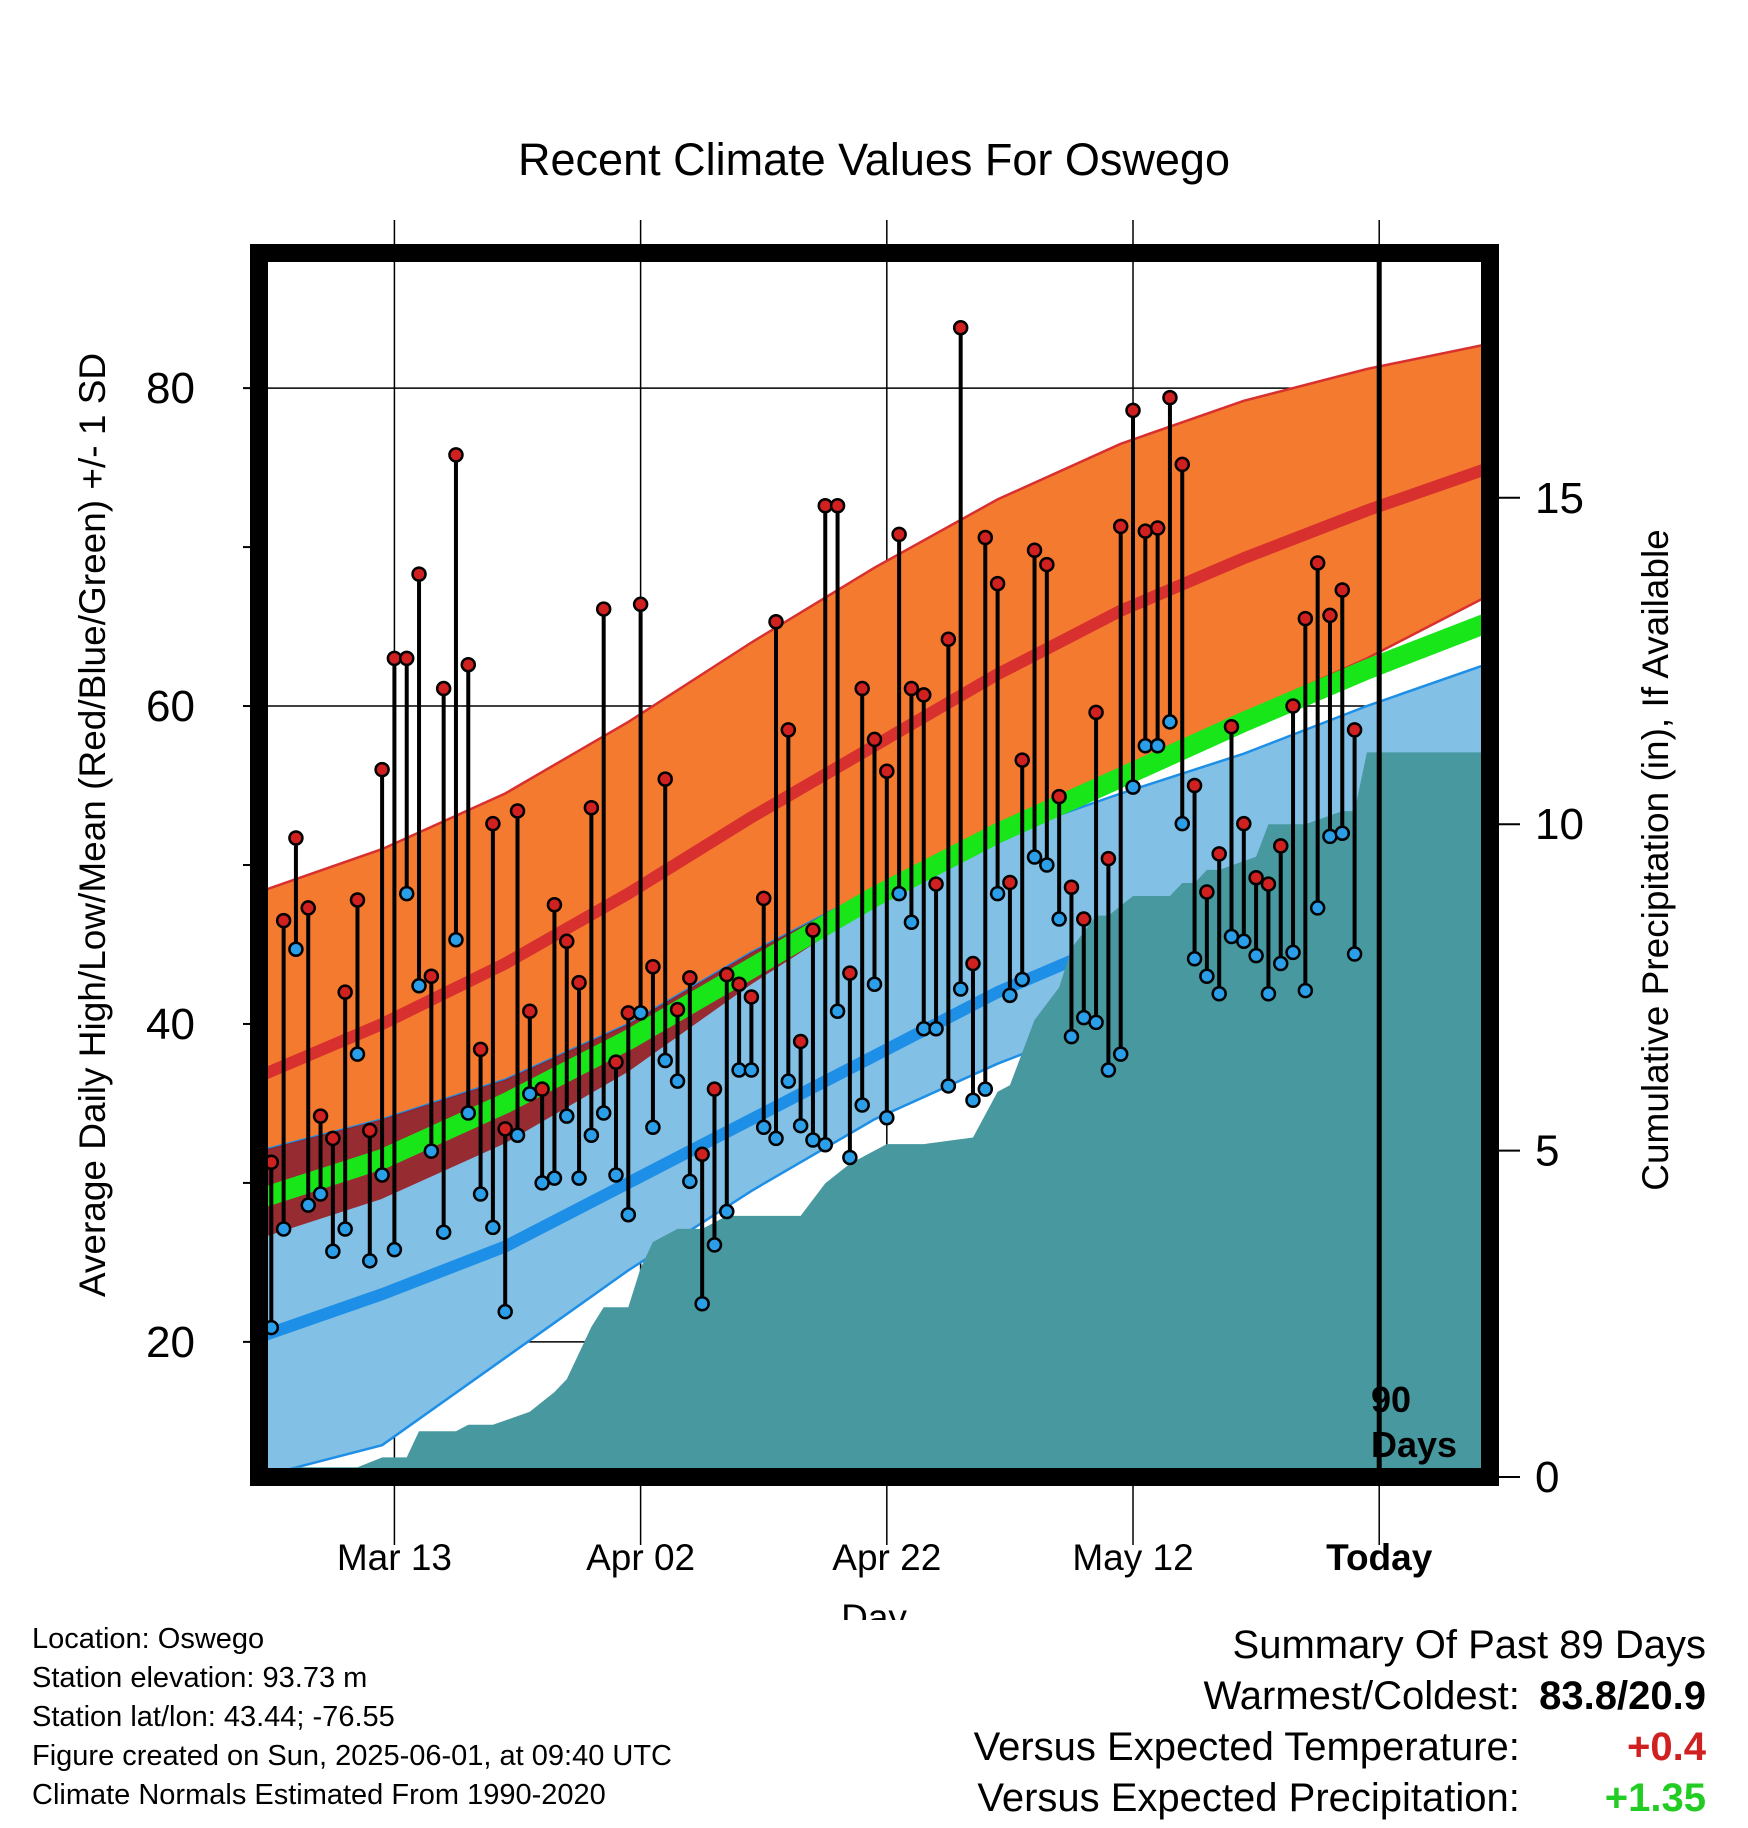 The height and width of the screenshot is (1828, 1748). Describe the element at coordinates (1379, 1557) in the screenshot. I see `x-tick-label: Today` at that location.